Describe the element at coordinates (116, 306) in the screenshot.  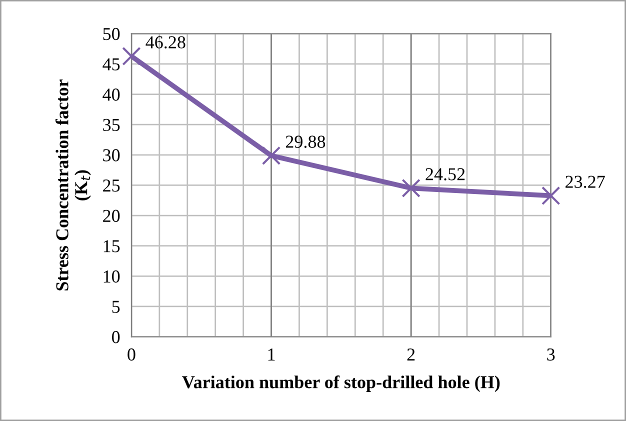
I see `y-tick-label: 5` at that location.